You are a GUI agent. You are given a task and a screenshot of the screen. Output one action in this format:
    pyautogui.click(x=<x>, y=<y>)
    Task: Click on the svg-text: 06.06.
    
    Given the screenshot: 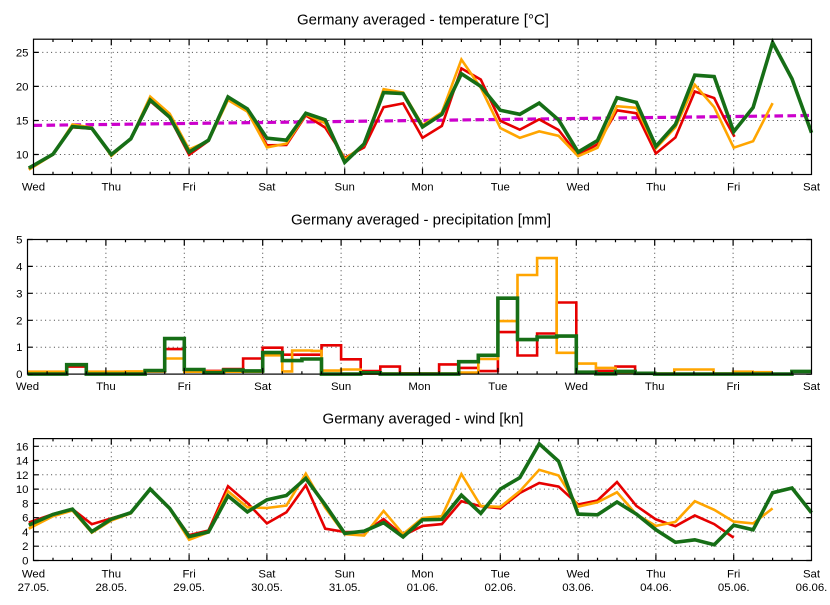 What is the action you would take?
    pyautogui.click(x=812, y=588)
    